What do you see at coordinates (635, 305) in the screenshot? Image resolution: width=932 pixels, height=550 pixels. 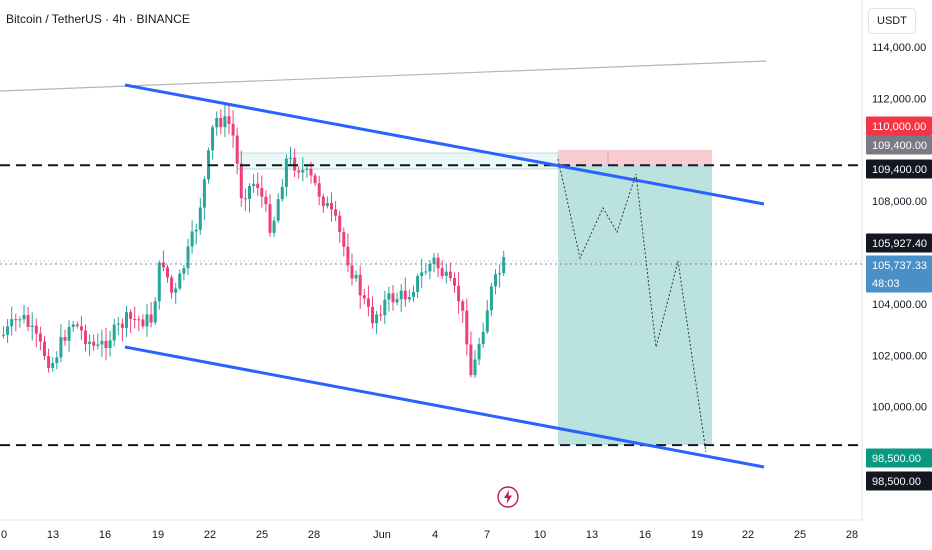 I see `target-zone` at bounding box center [635, 305].